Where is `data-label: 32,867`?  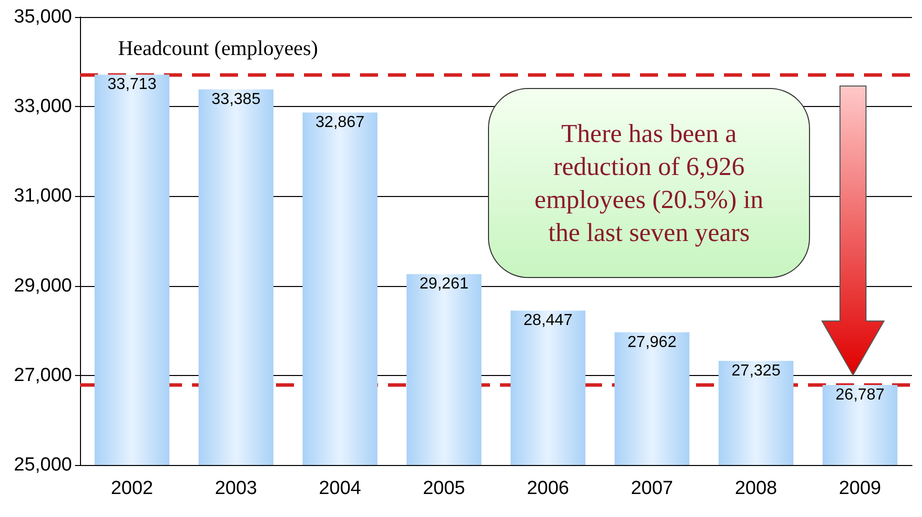 data-label: 32,867 is located at coordinates (340, 123).